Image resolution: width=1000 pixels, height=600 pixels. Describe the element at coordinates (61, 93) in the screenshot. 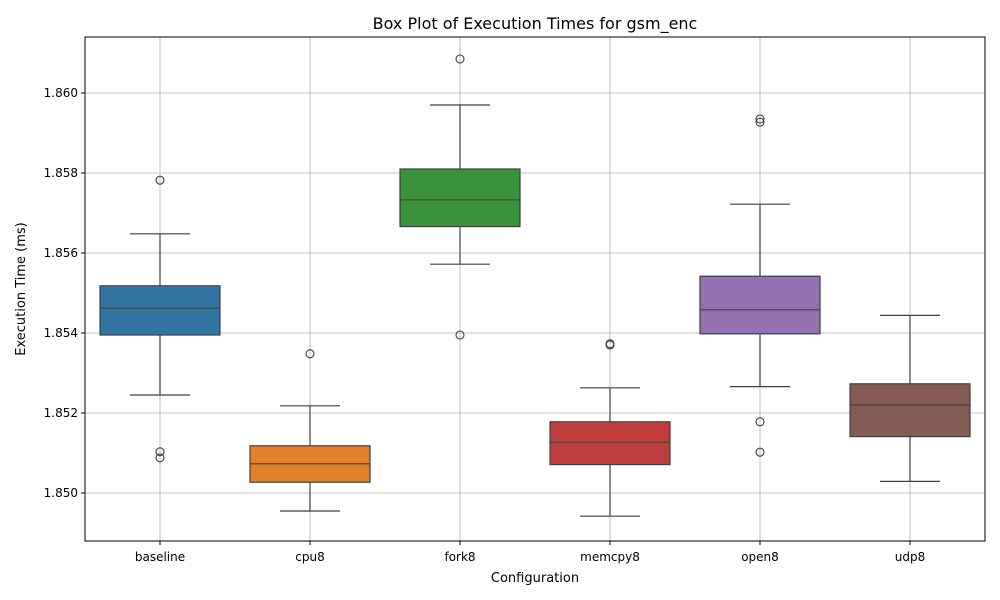

I see `y-tick-label: 1.860` at that location.